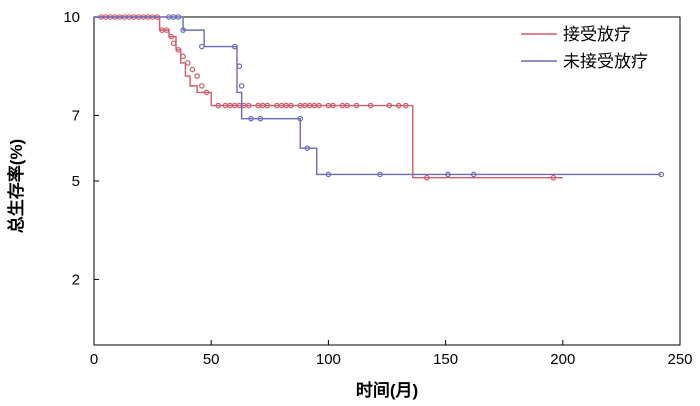  Describe the element at coordinates (71, 17) in the screenshot. I see `y-tick-label: 10` at that location.